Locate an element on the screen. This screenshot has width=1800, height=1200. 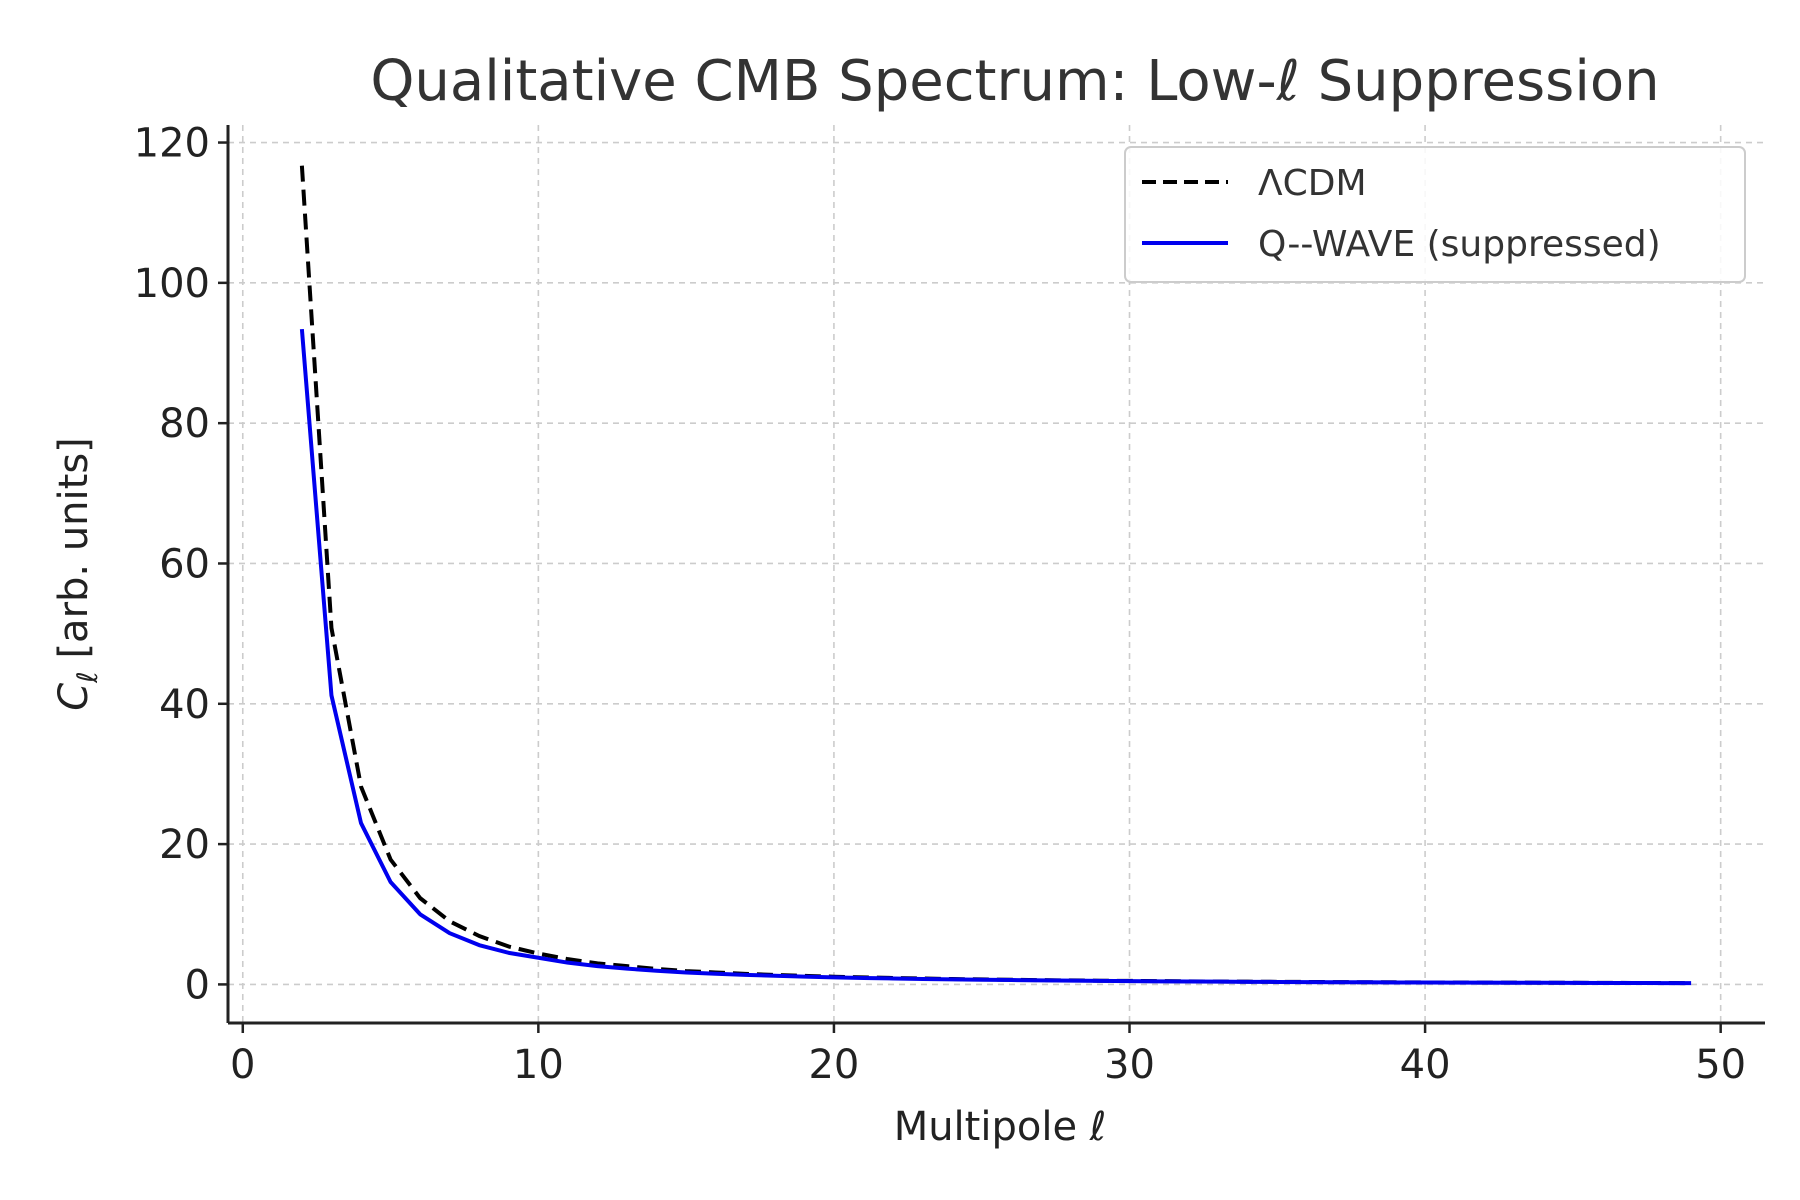
legend-label-qwave: Q--WAVE (suppressed) is located at coordinates (1459, 244).